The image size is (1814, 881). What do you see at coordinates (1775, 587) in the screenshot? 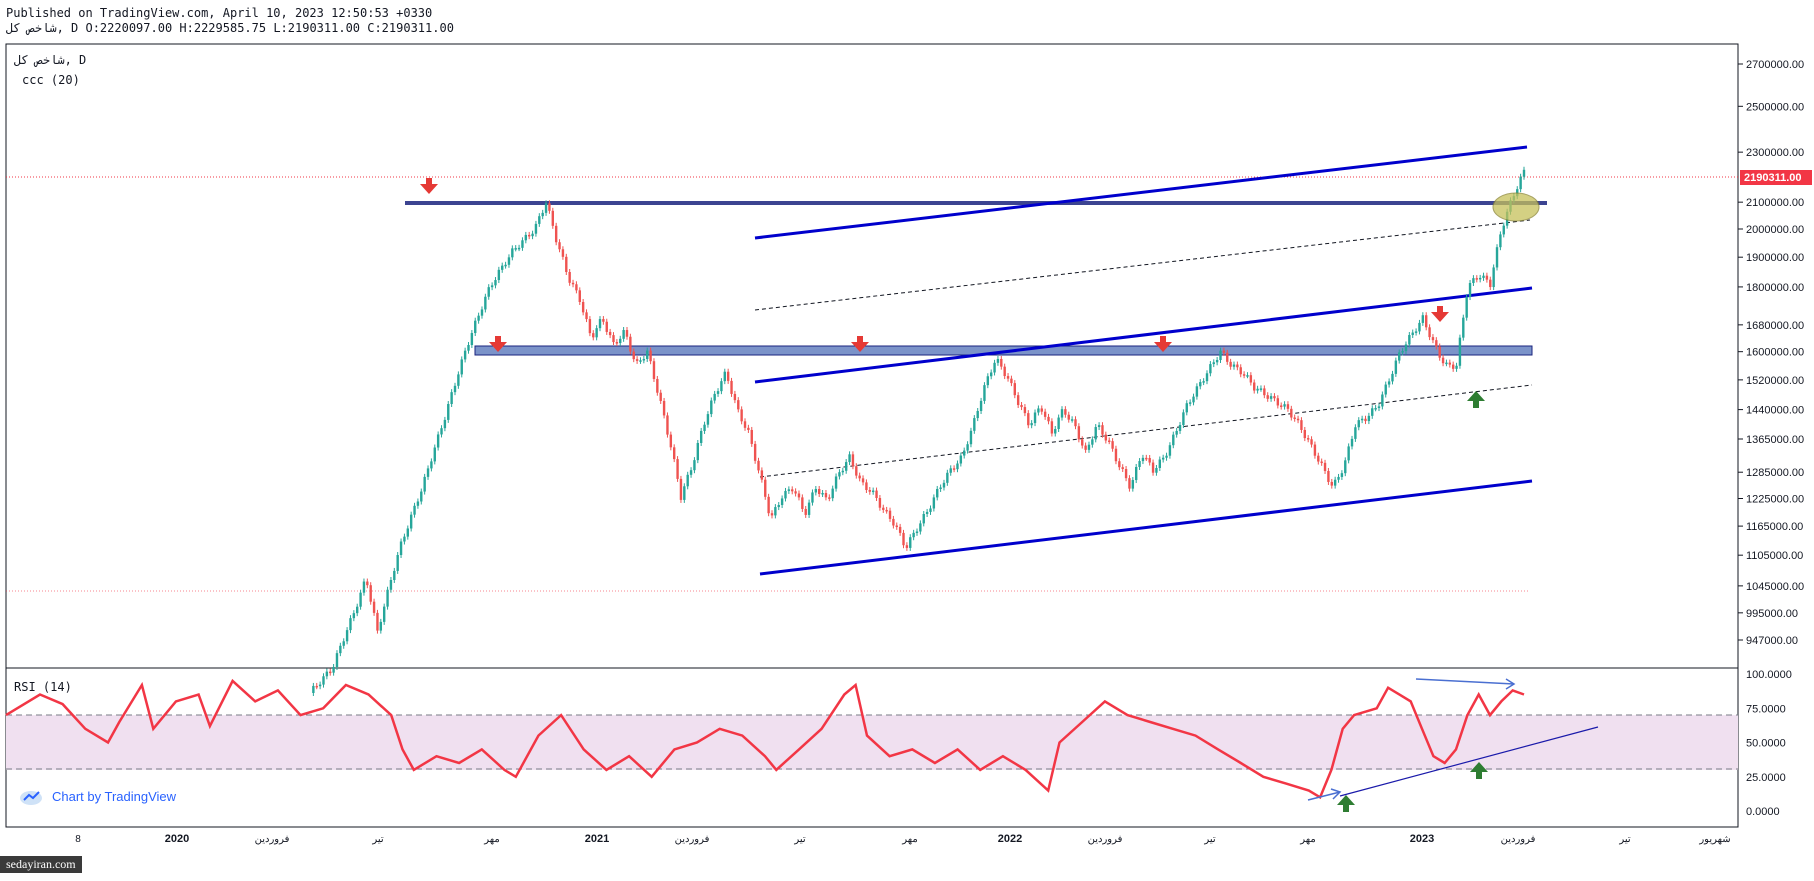
I see `price-tick-label: 1045000.00` at bounding box center [1775, 587].